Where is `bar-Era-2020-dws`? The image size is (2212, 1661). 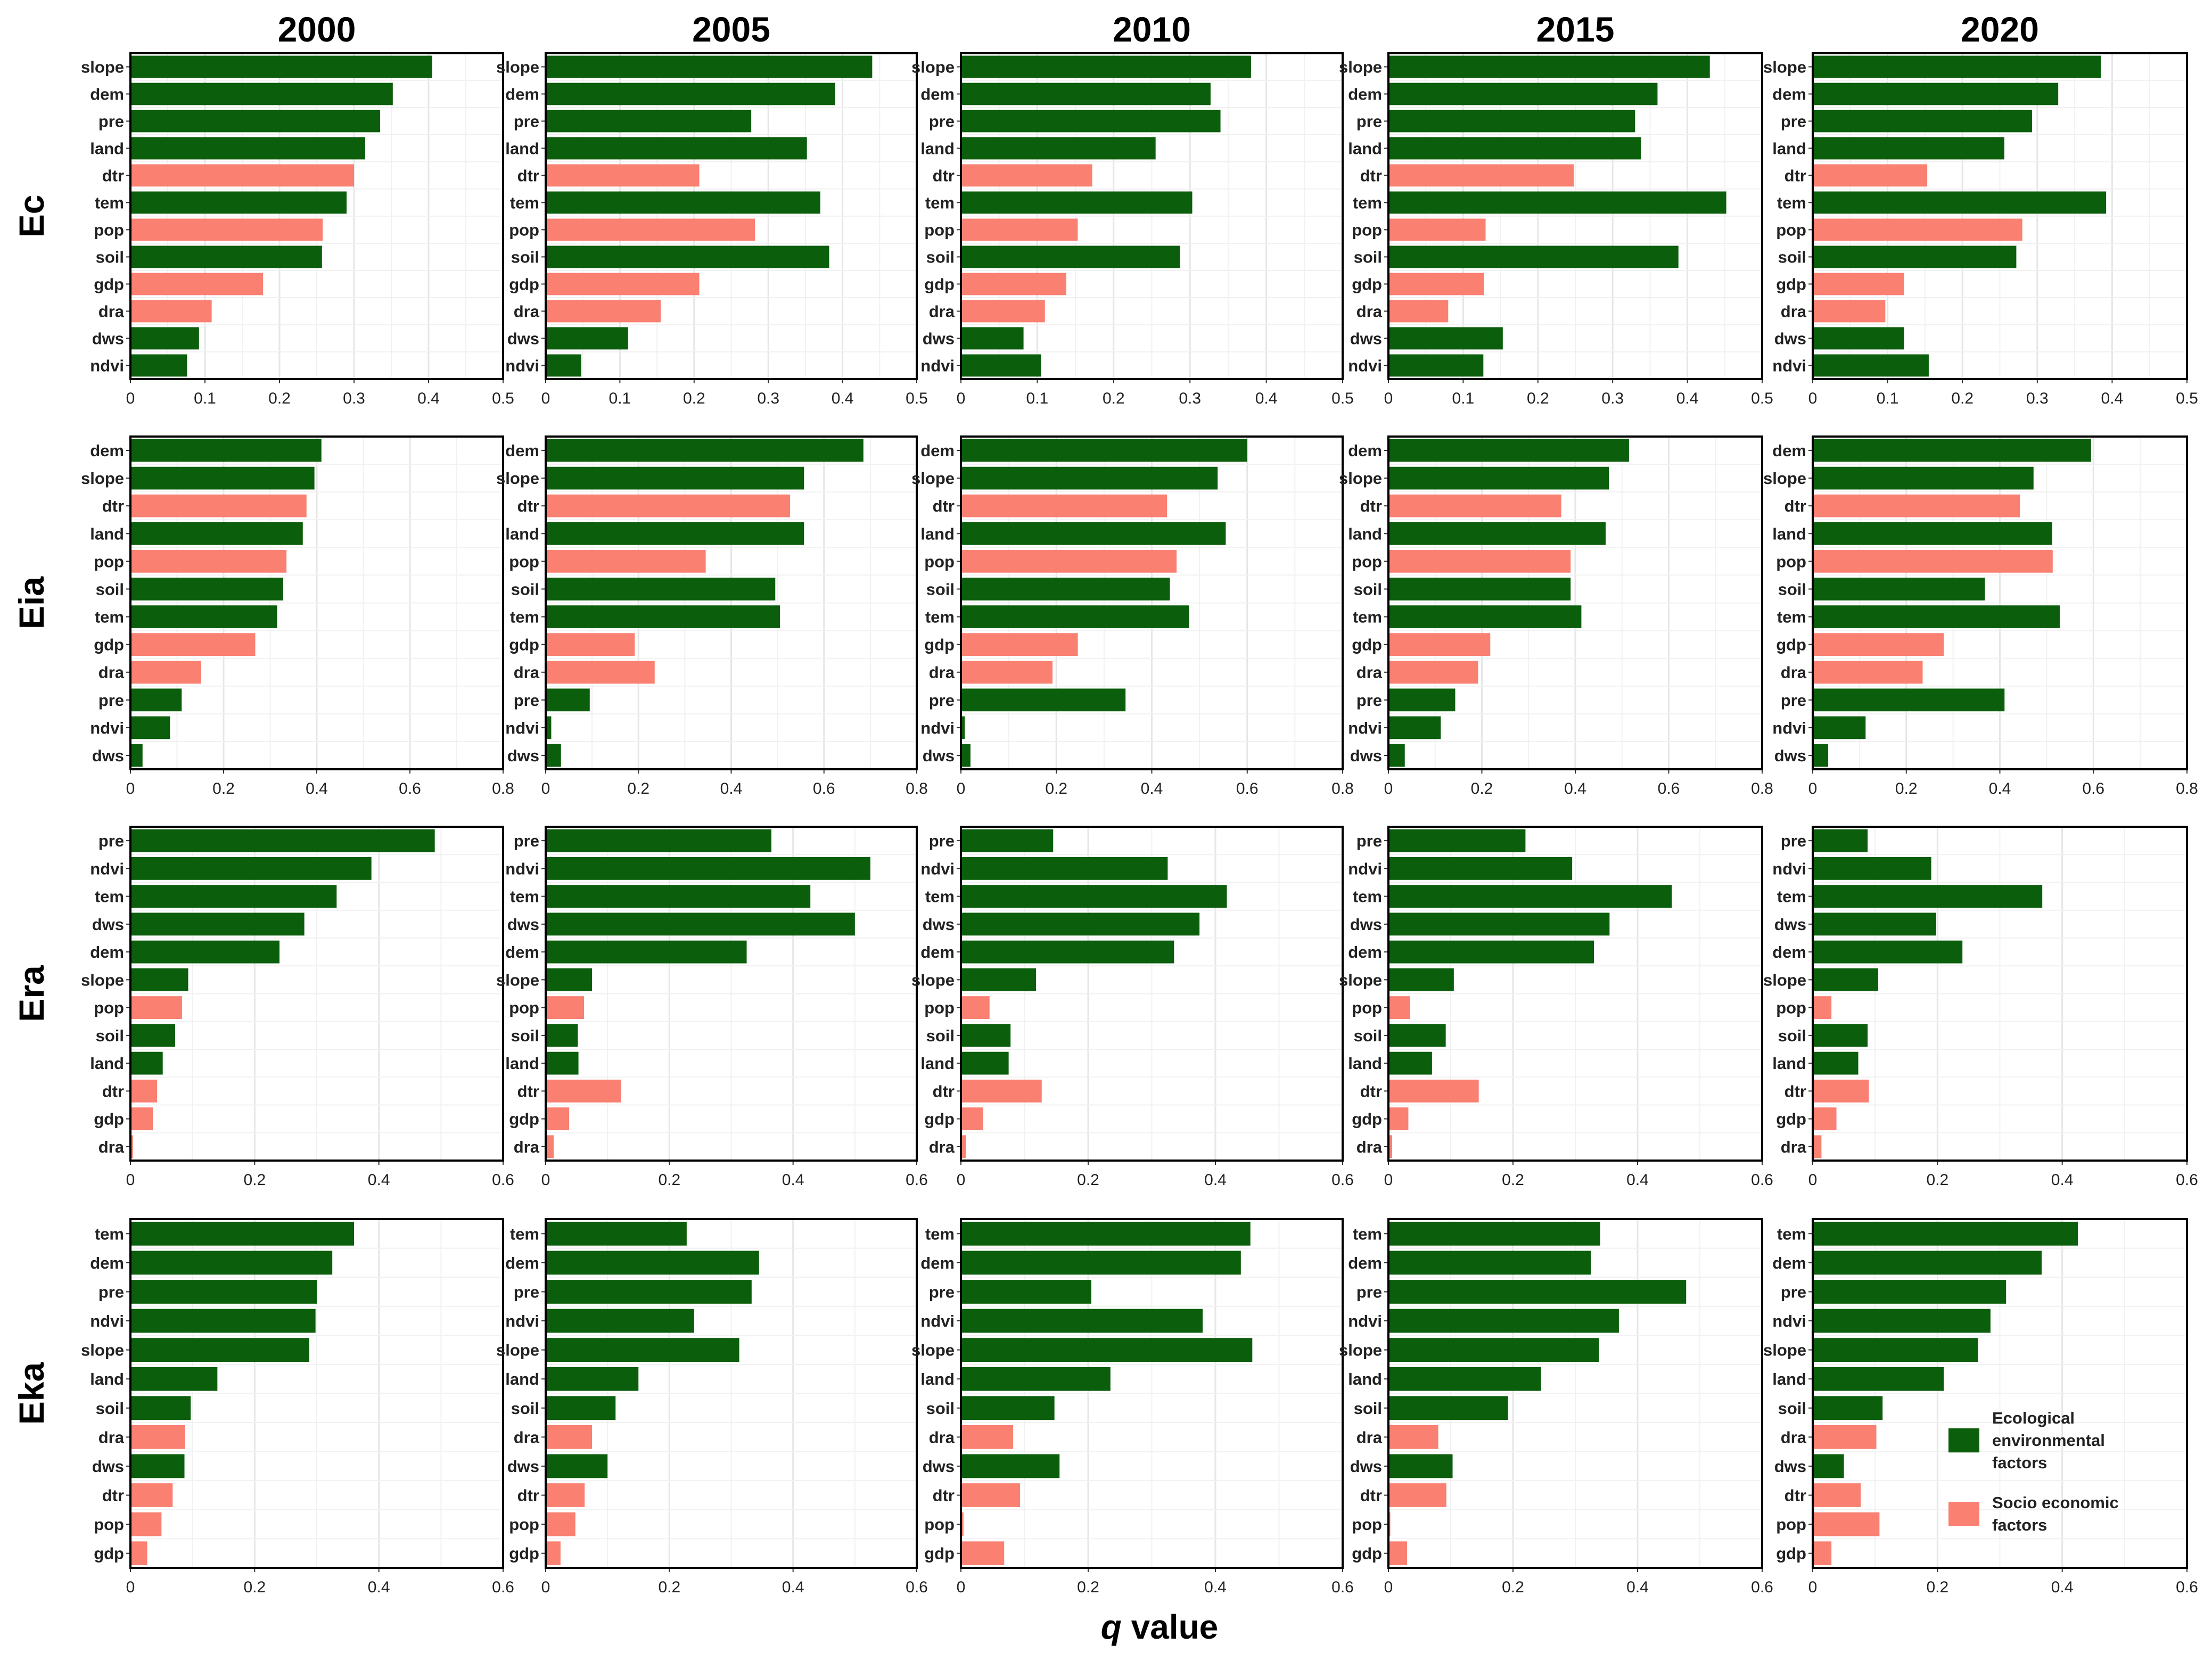
bar-Era-2020-dws is located at coordinates (1875, 924).